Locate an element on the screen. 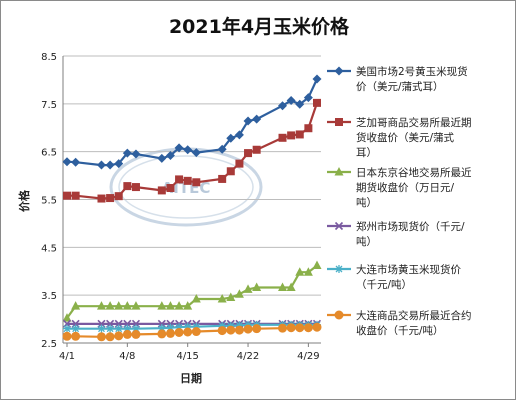 Image resolution: width=516 pixels, height=401 pixels. y-tick-label: 3.5 is located at coordinates (49, 296).